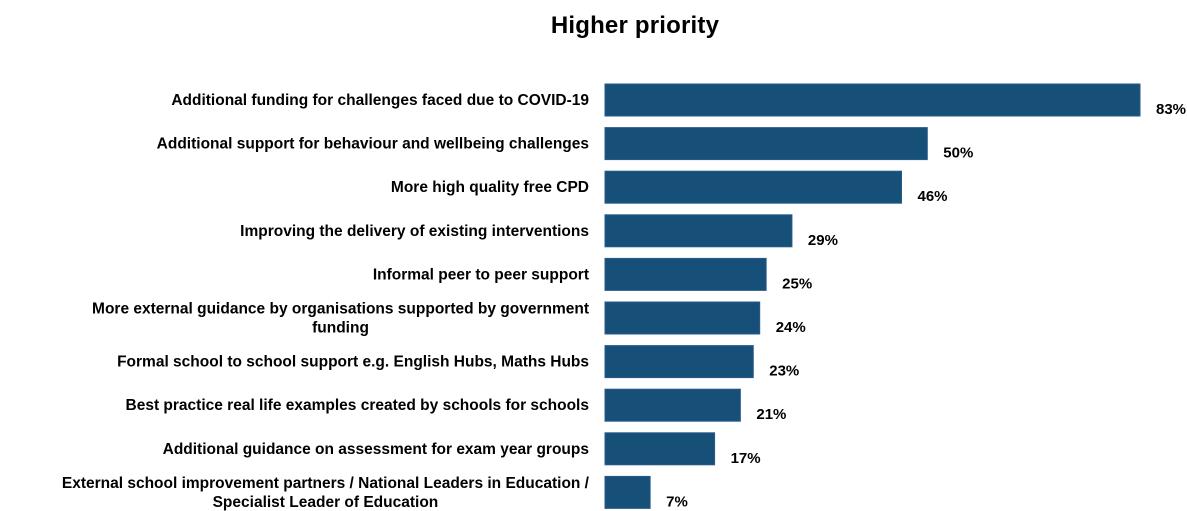  Describe the element at coordinates (771, 414) in the screenshot. I see `value-label: 21%` at that location.